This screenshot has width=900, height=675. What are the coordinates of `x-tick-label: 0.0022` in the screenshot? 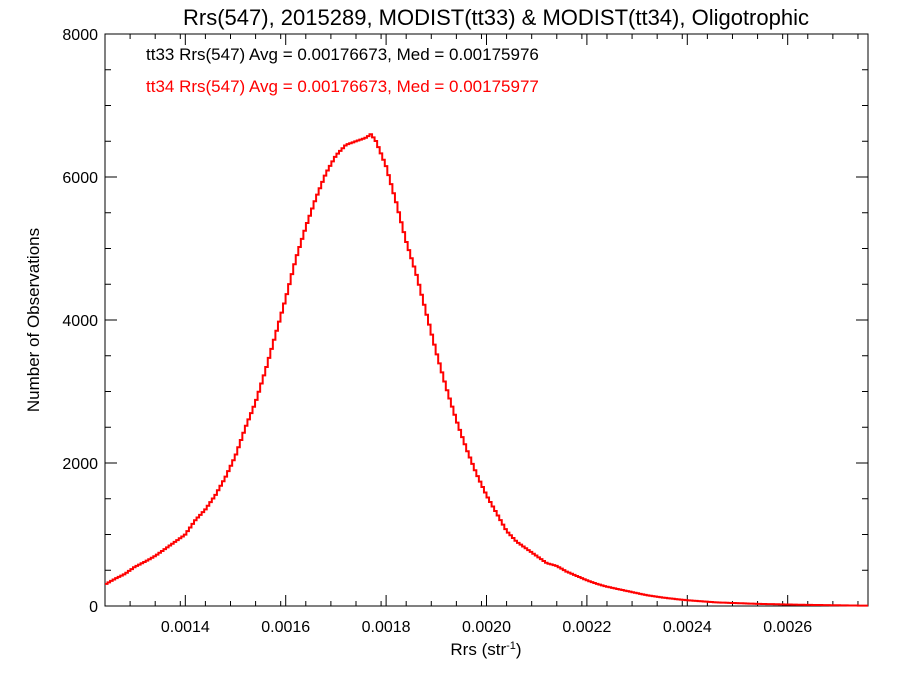 It's located at (586, 627).